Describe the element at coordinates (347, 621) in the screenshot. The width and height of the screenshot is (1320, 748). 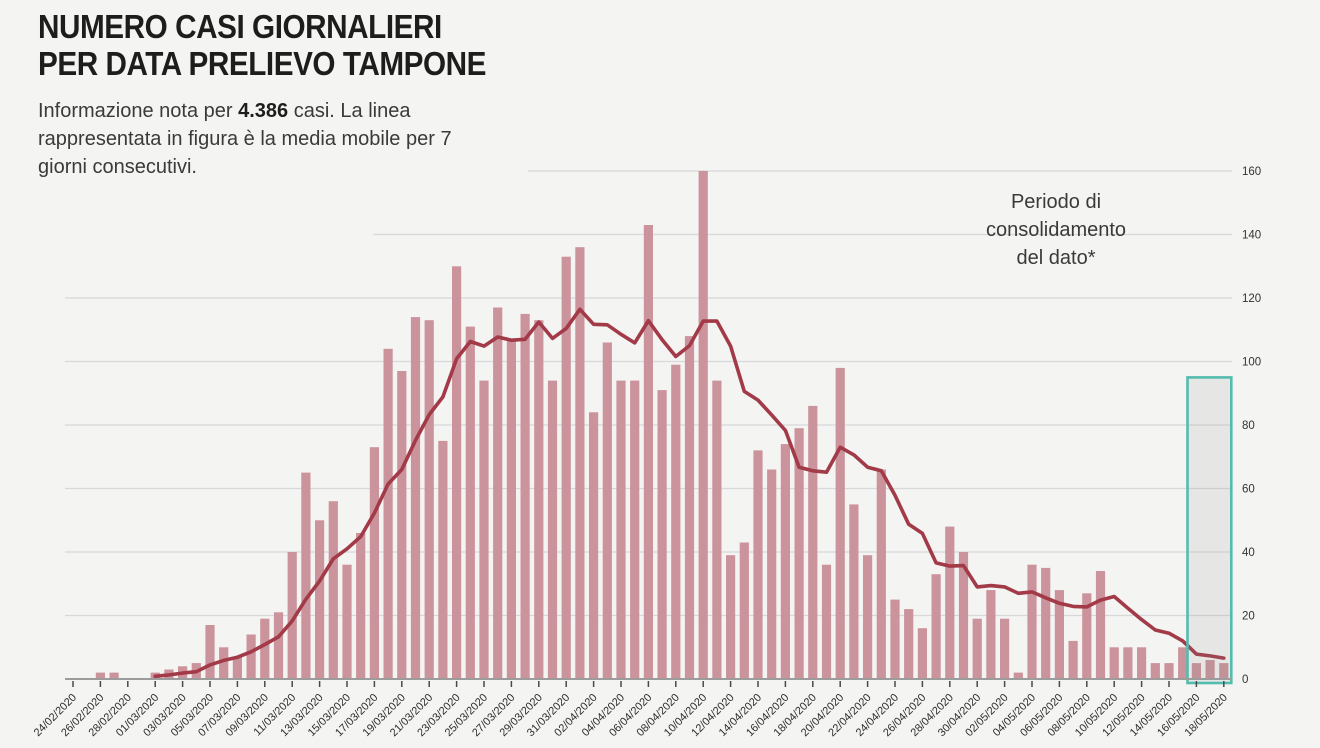
I see `bar-15/03/2020` at that location.